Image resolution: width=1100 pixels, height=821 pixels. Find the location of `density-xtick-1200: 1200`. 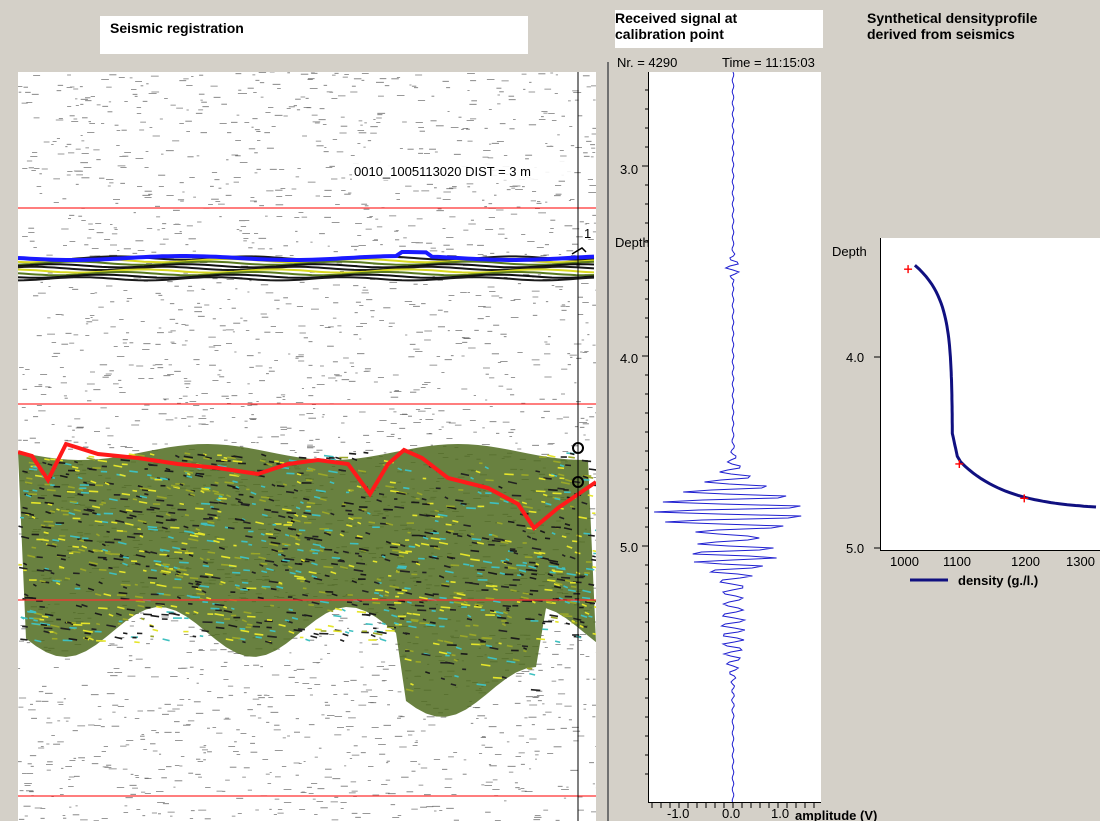

density-xtick-1200: 1200 is located at coordinates (1025, 561).